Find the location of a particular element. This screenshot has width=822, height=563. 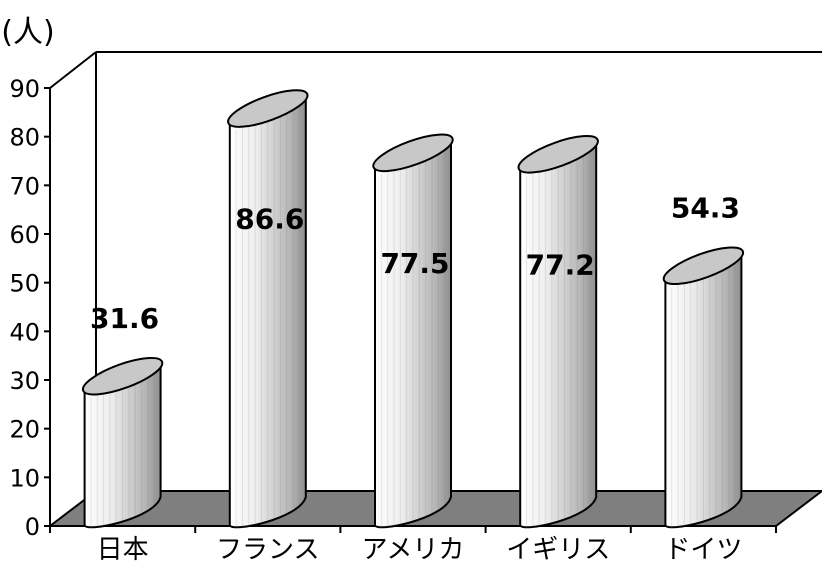

category-label: アメリカ is located at coordinates (413, 549).